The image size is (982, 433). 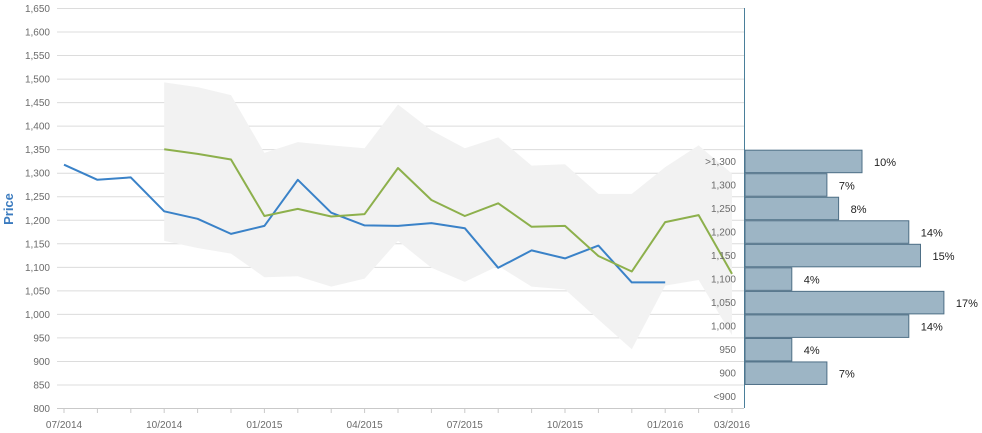 What do you see at coordinates (365, 425) in the screenshot?
I see `x-tick-label: 04/2015` at bounding box center [365, 425].